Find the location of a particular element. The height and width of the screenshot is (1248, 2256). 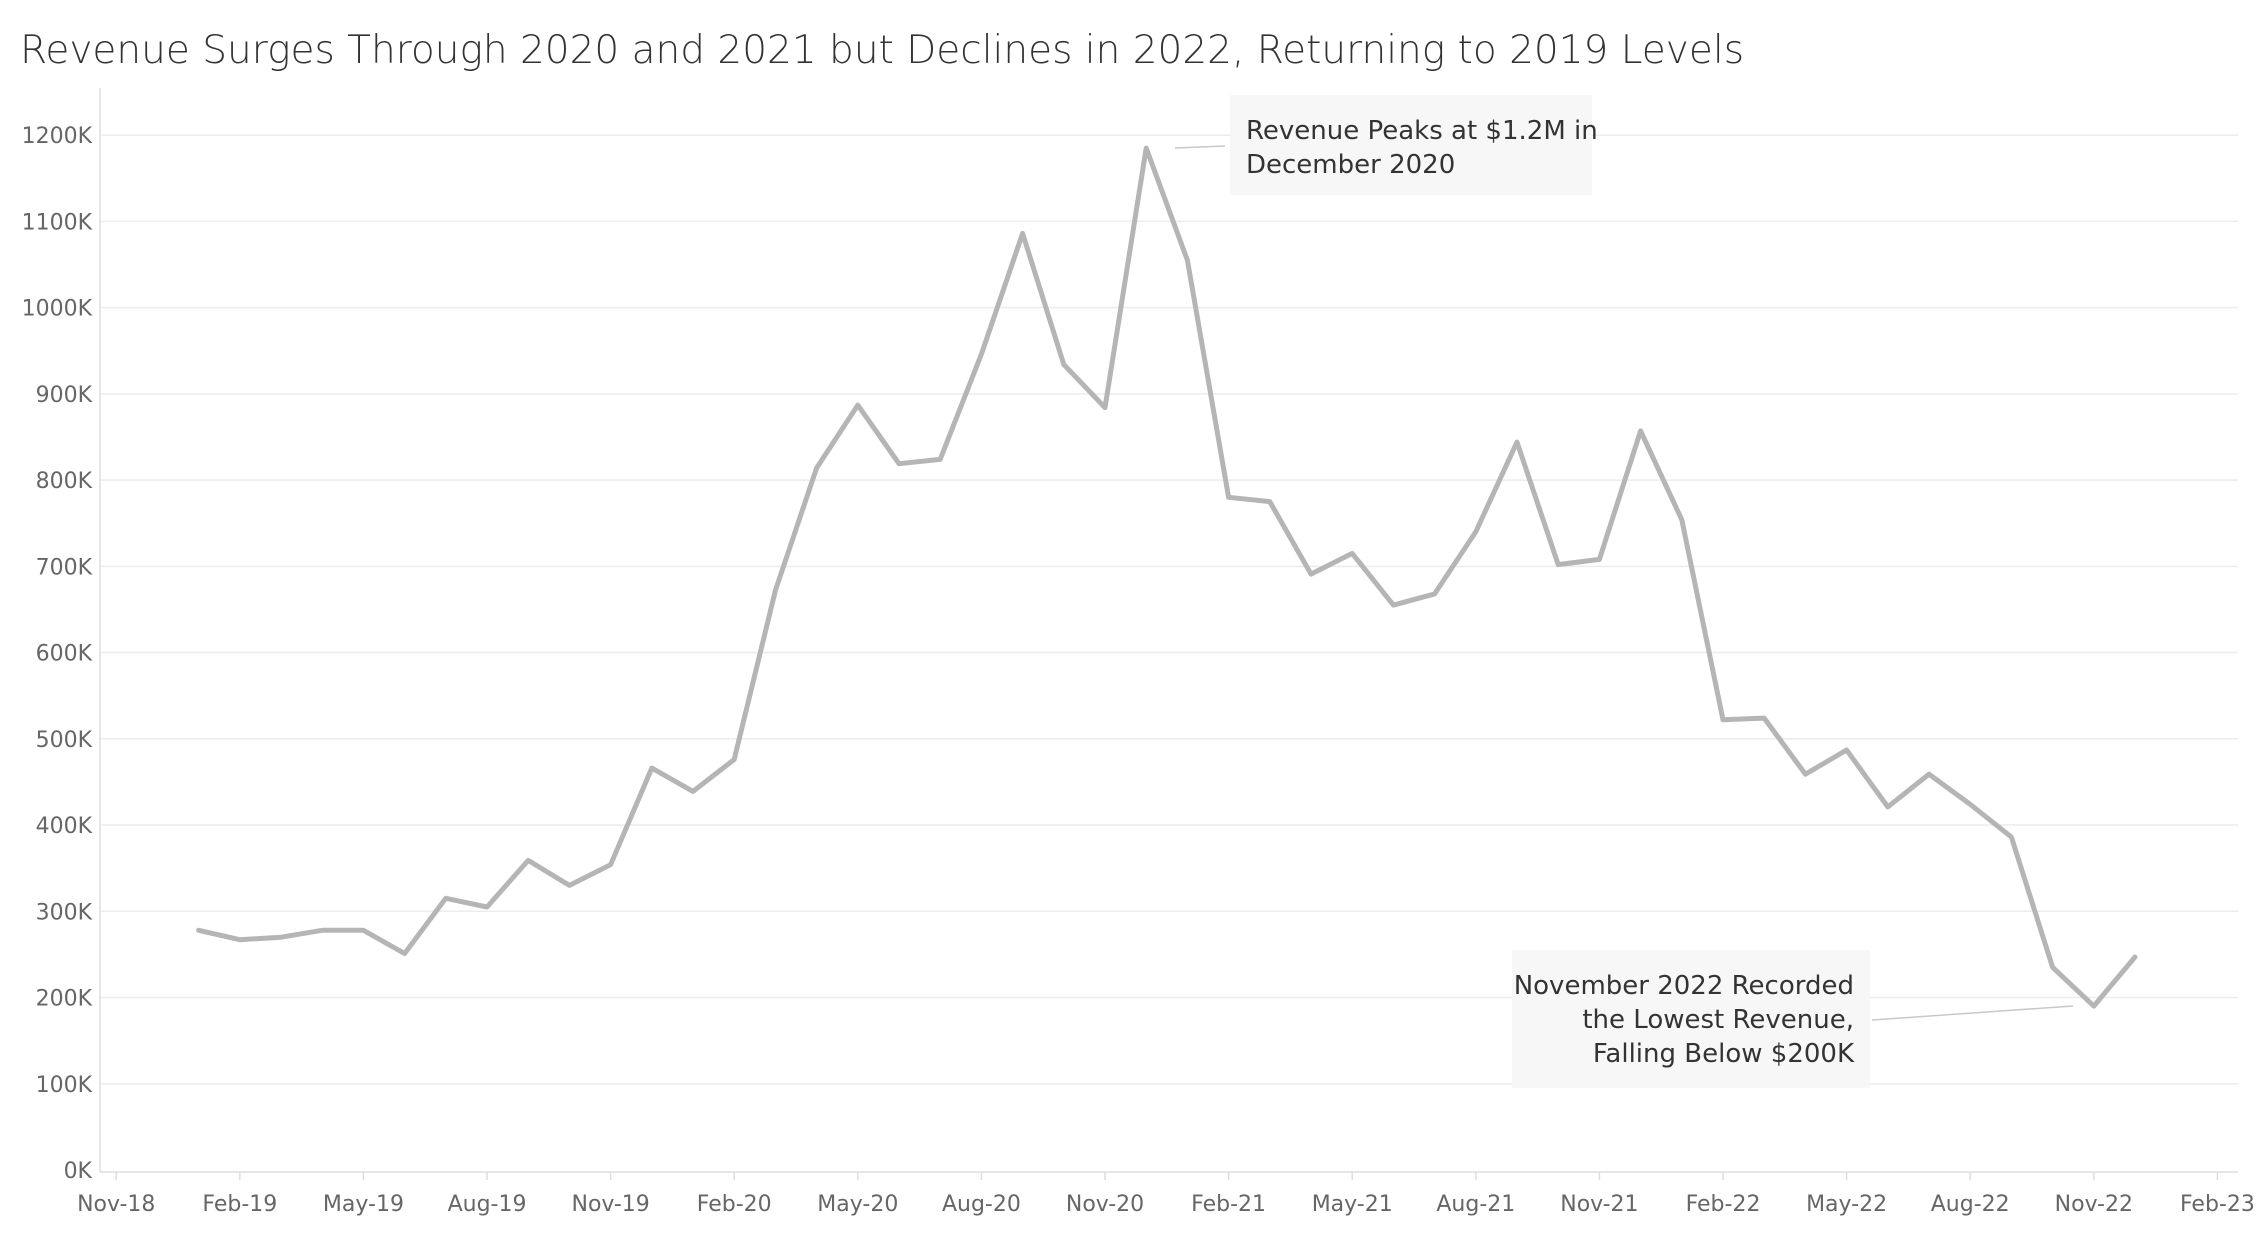

x-tick-label: May-19 is located at coordinates (363, 1204).